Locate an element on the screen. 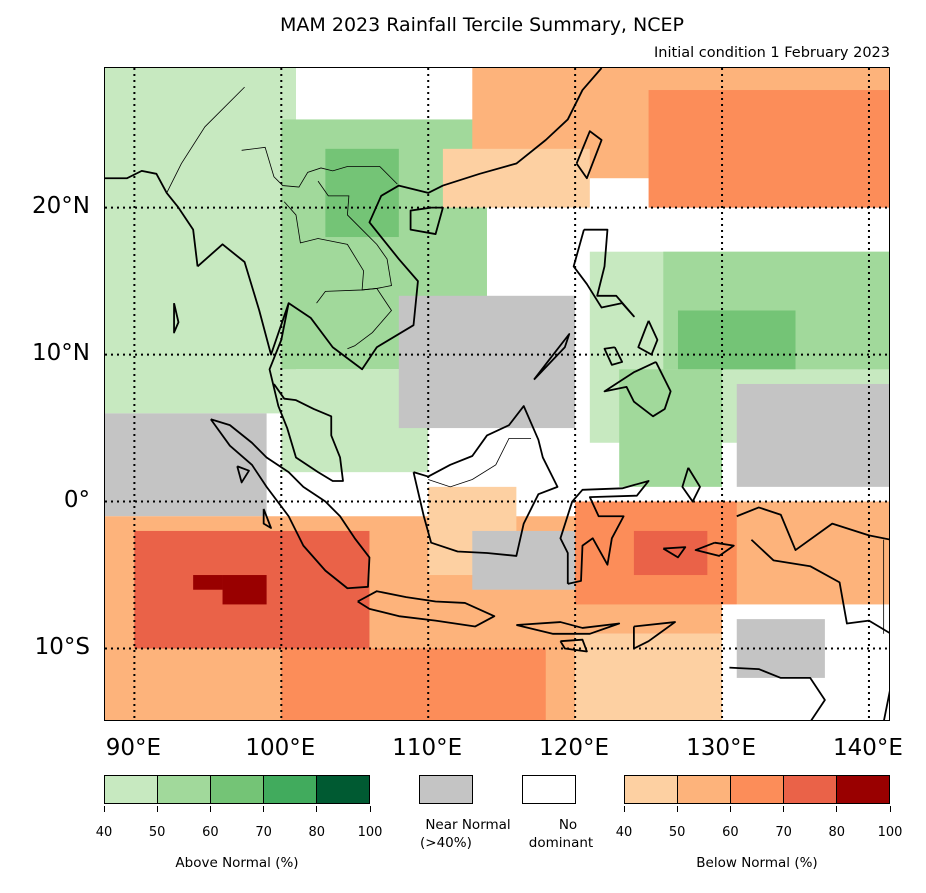 This screenshot has width=926, height=893. map-title: MAM 2023 Rainfall Tercile Summary, NCEP is located at coordinates (482, 25).